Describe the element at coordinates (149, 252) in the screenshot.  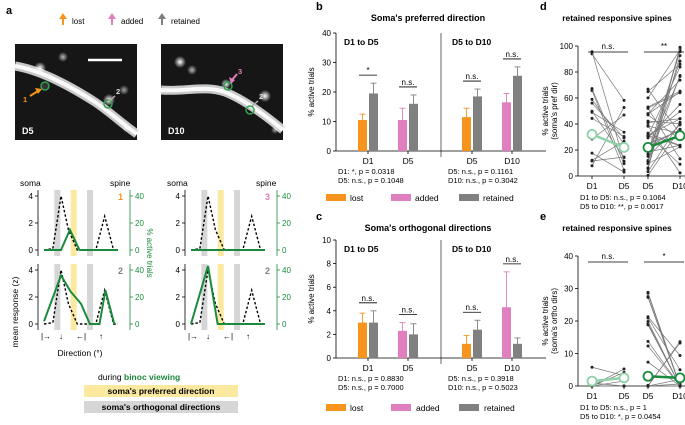
I see `a-ylabel-right: % active trials` at that location.